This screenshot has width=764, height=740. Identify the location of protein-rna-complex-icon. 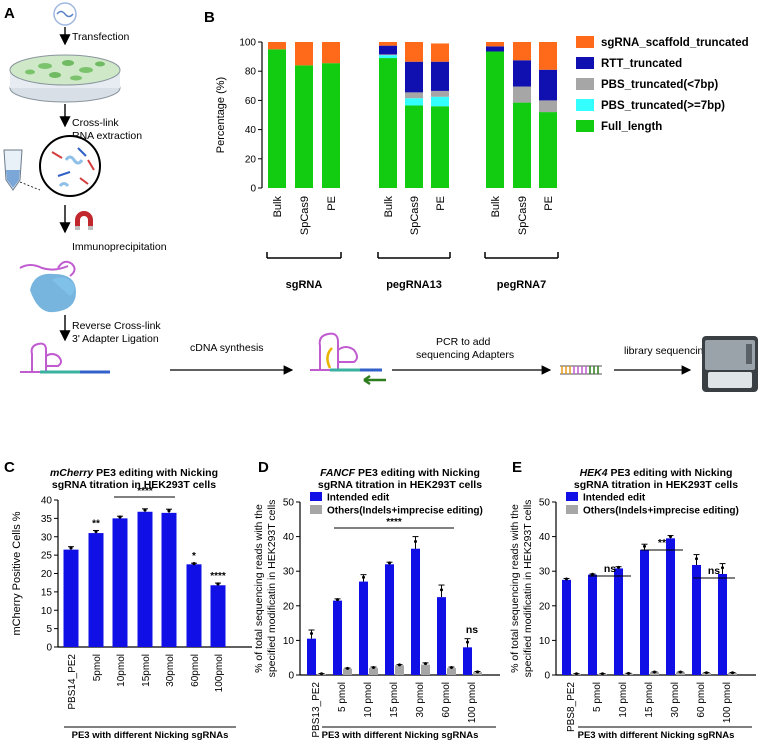
(47, 286).